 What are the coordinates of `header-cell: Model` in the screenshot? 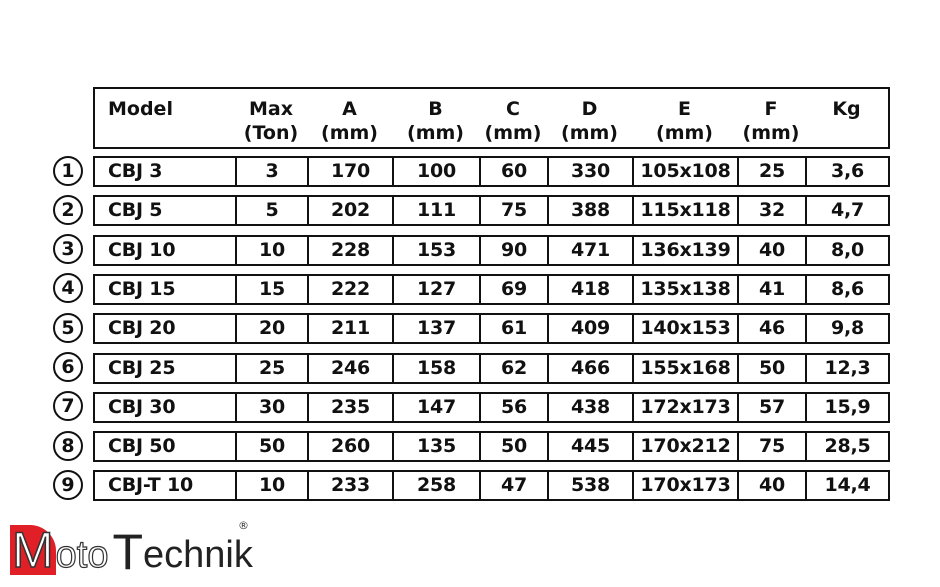 It's located at (165, 118).